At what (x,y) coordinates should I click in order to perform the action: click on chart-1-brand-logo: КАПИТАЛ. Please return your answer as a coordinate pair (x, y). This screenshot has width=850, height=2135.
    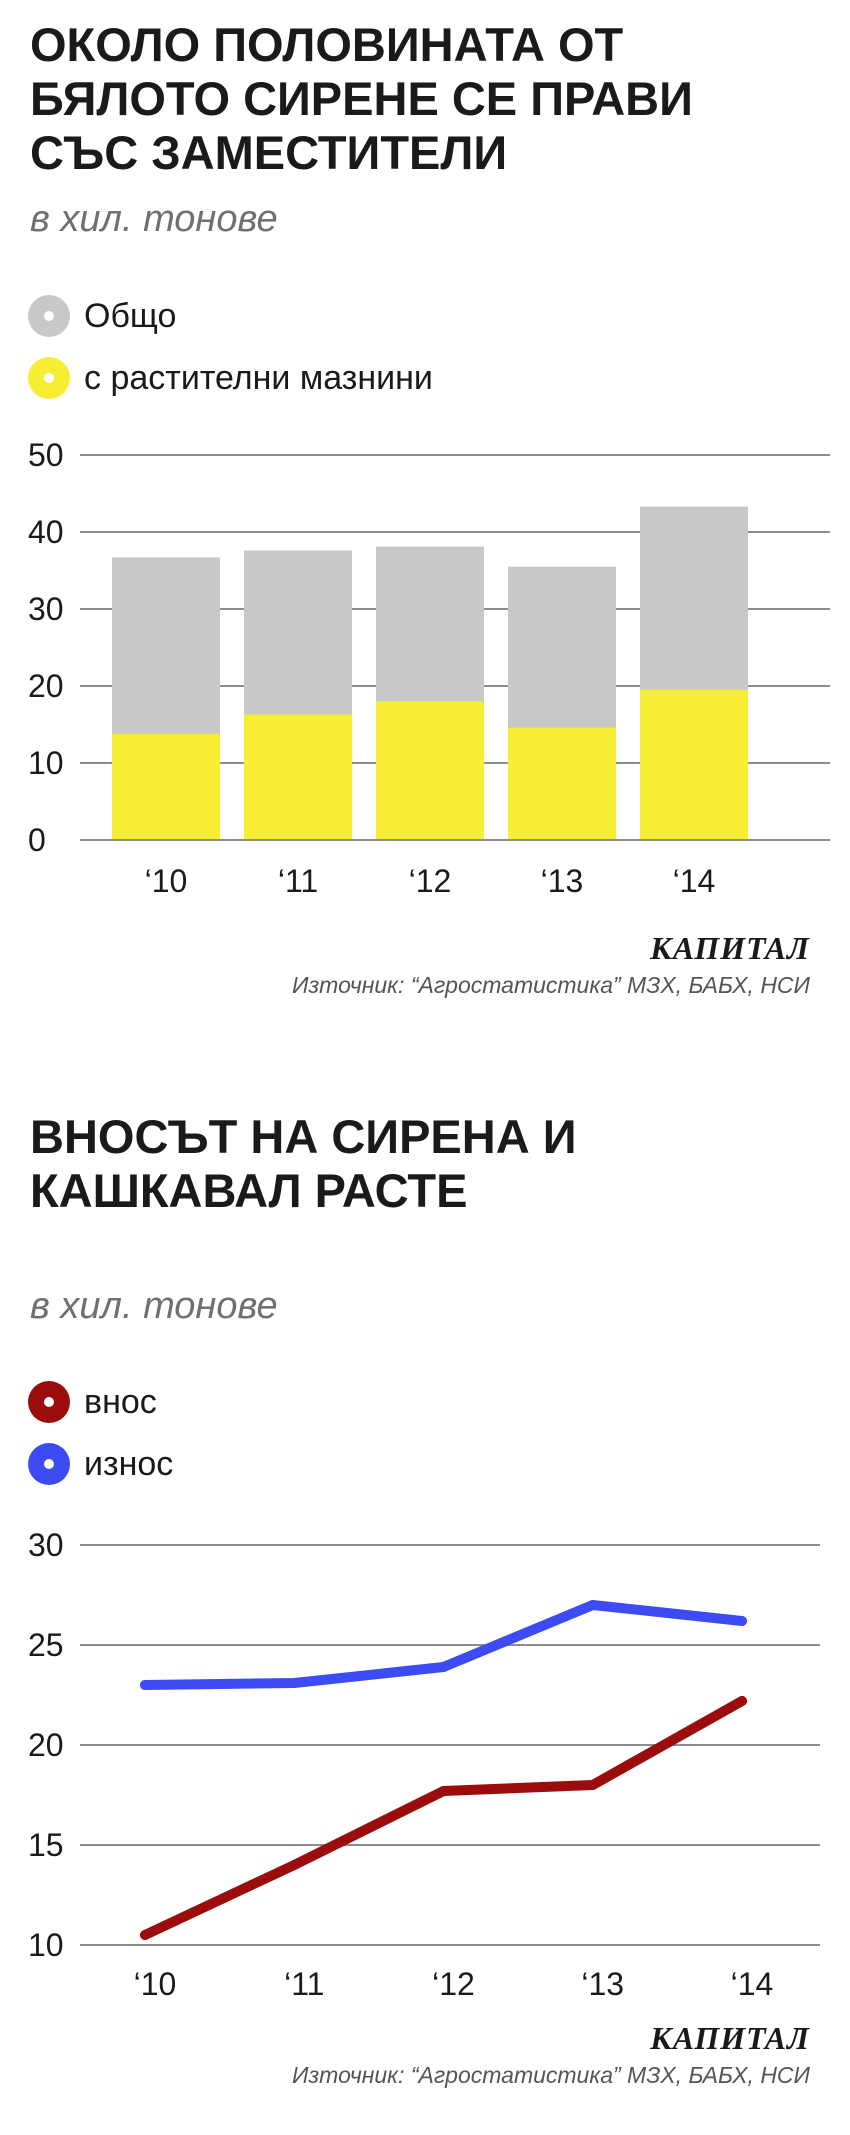
    Looking at the image, I should click on (730, 948).